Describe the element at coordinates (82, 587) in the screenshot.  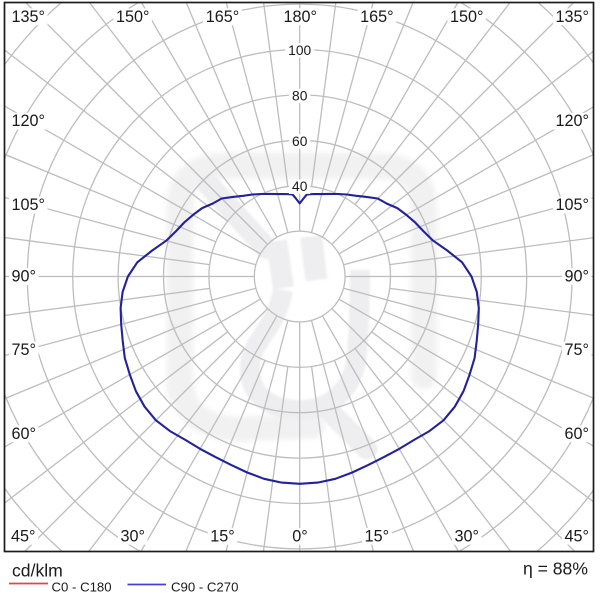
I see `svg-text: C0 - C180` at that location.